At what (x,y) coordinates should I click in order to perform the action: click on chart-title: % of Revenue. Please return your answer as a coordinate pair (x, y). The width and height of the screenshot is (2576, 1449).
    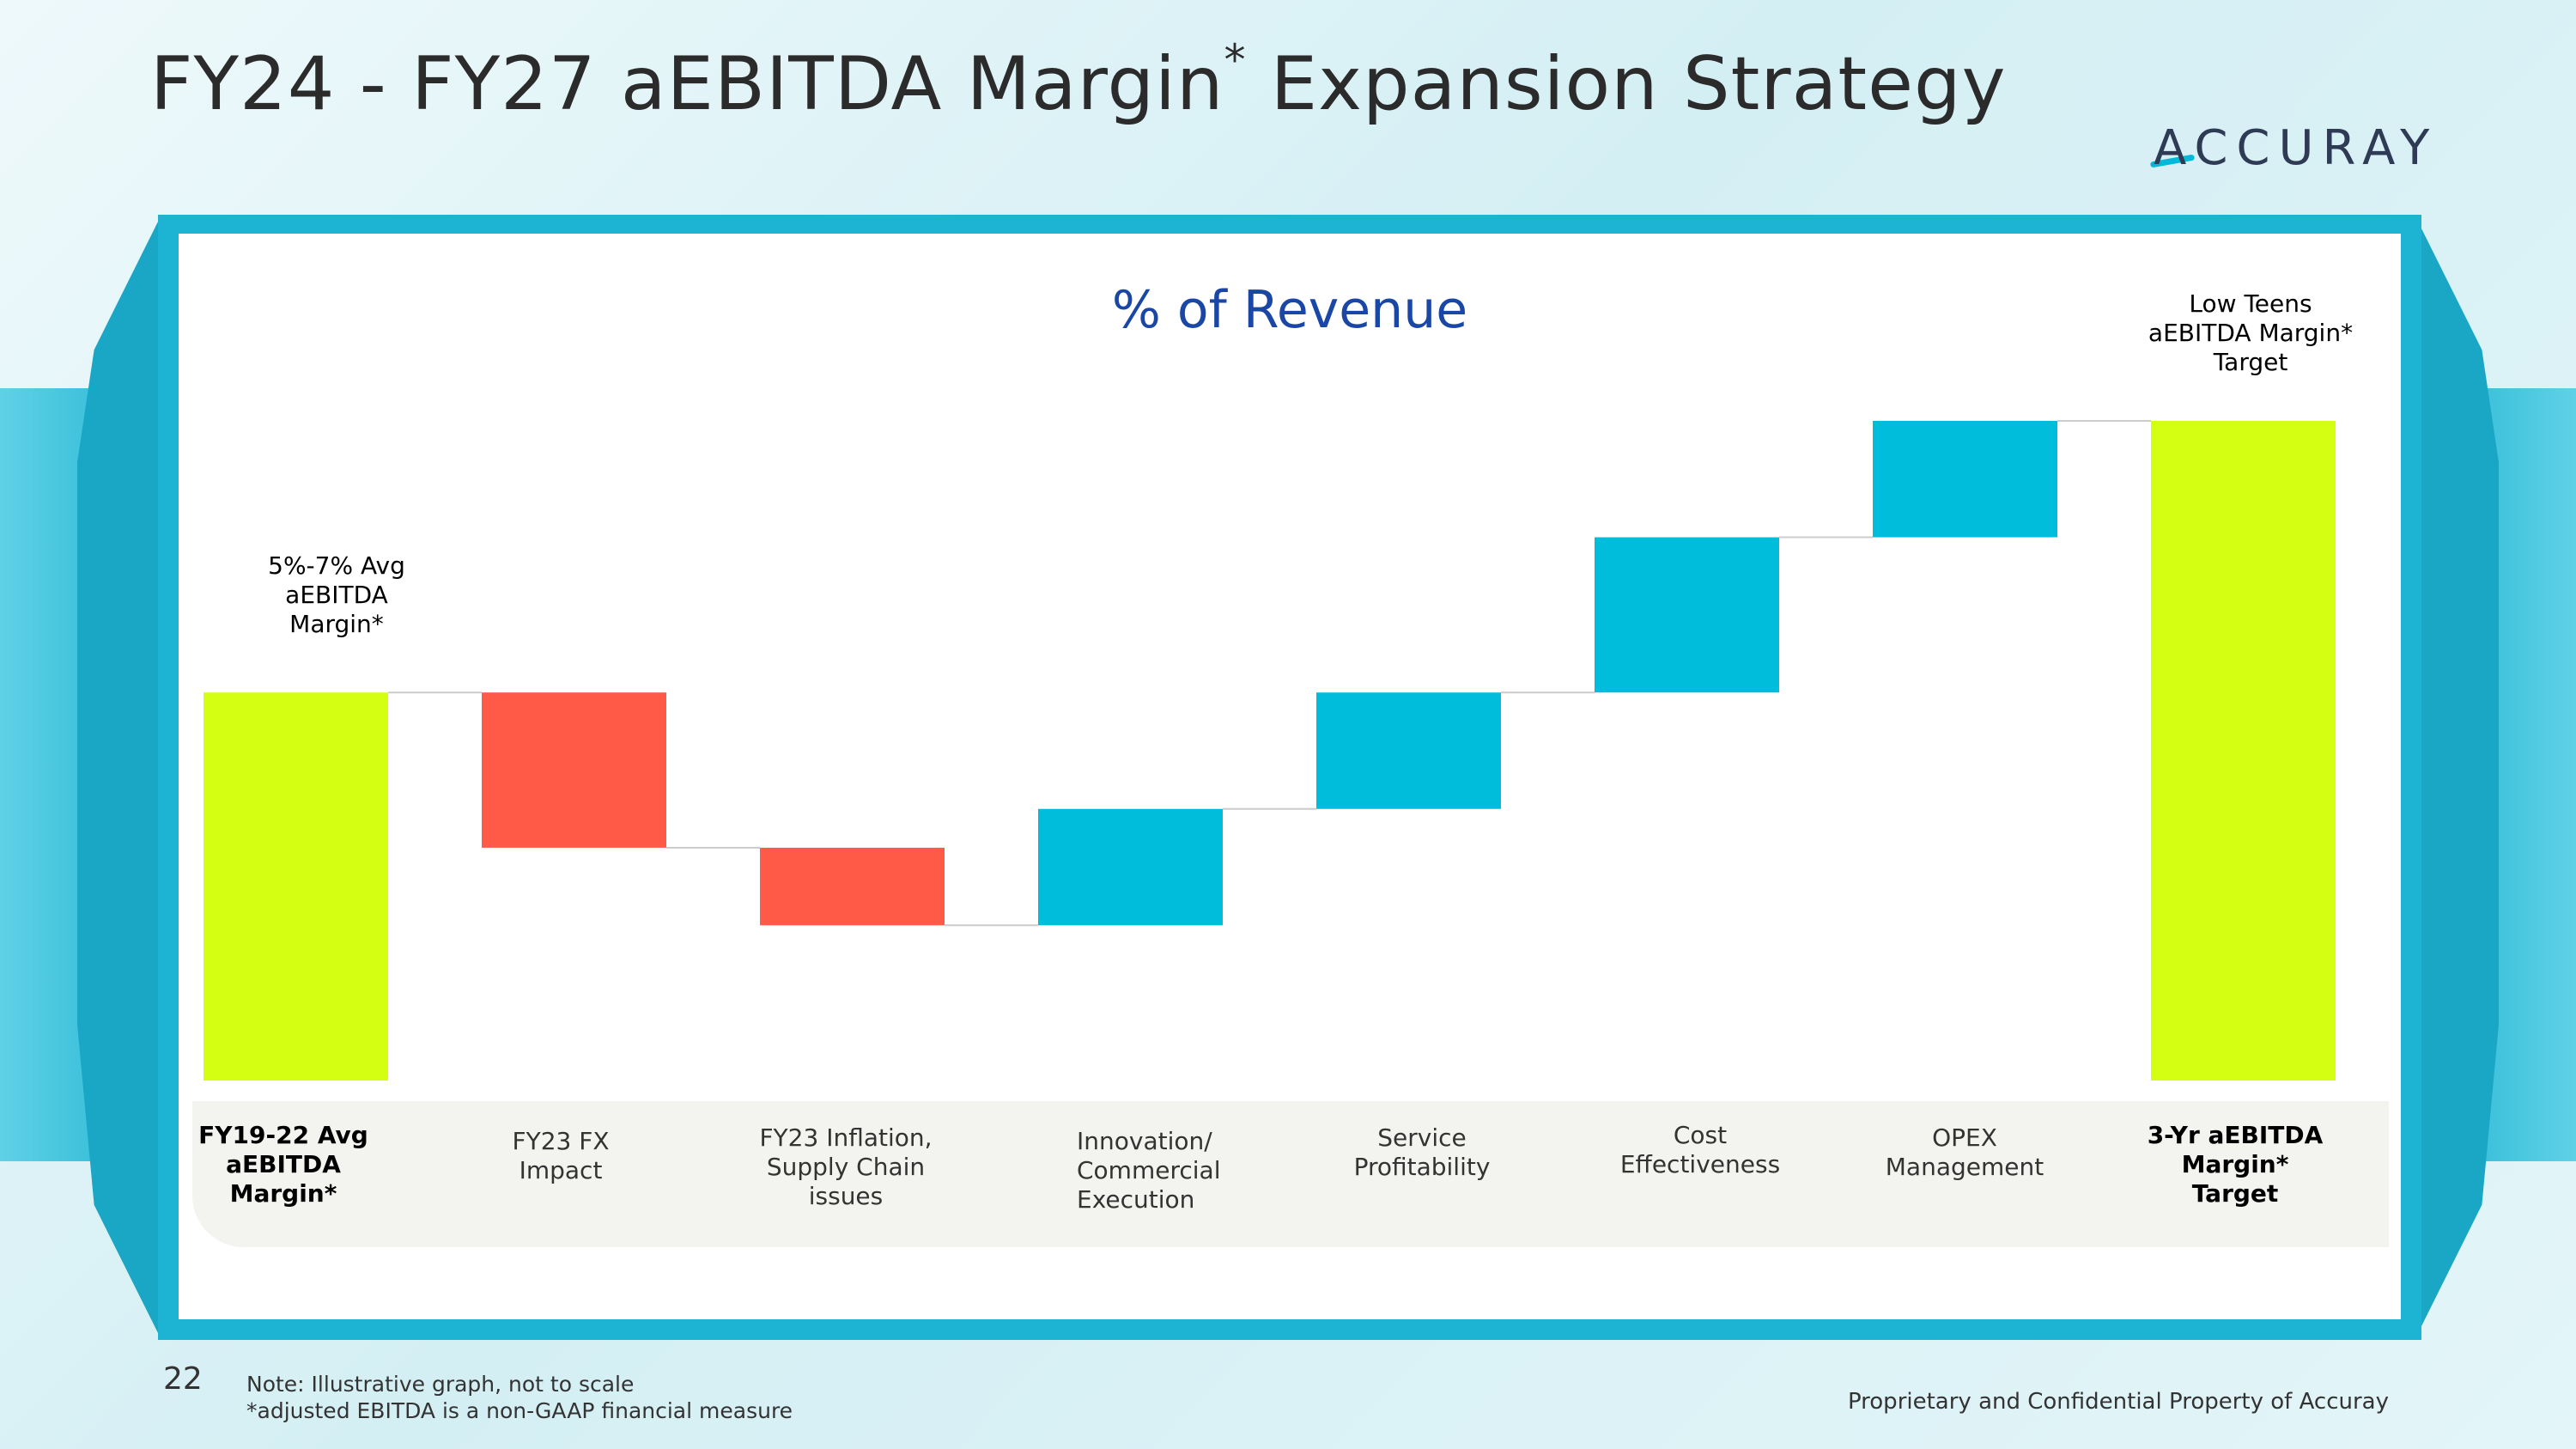
    Looking at the image, I should click on (1290, 310).